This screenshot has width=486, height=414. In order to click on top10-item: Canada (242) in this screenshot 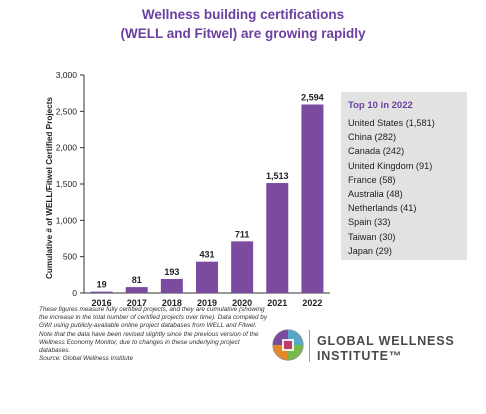, I will do `click(376, 151)`.